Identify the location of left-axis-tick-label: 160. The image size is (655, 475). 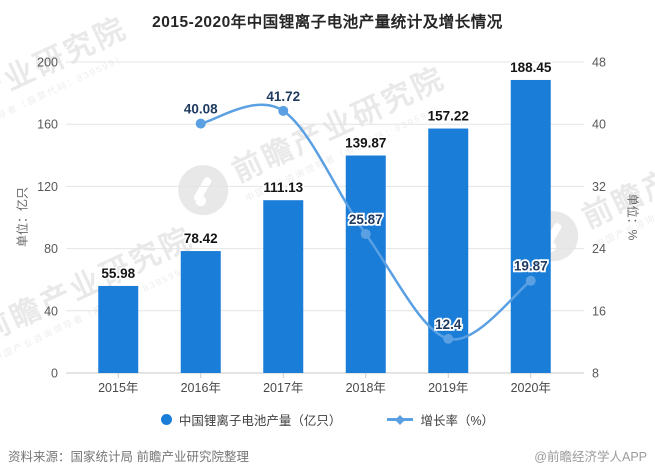
(47, 125).